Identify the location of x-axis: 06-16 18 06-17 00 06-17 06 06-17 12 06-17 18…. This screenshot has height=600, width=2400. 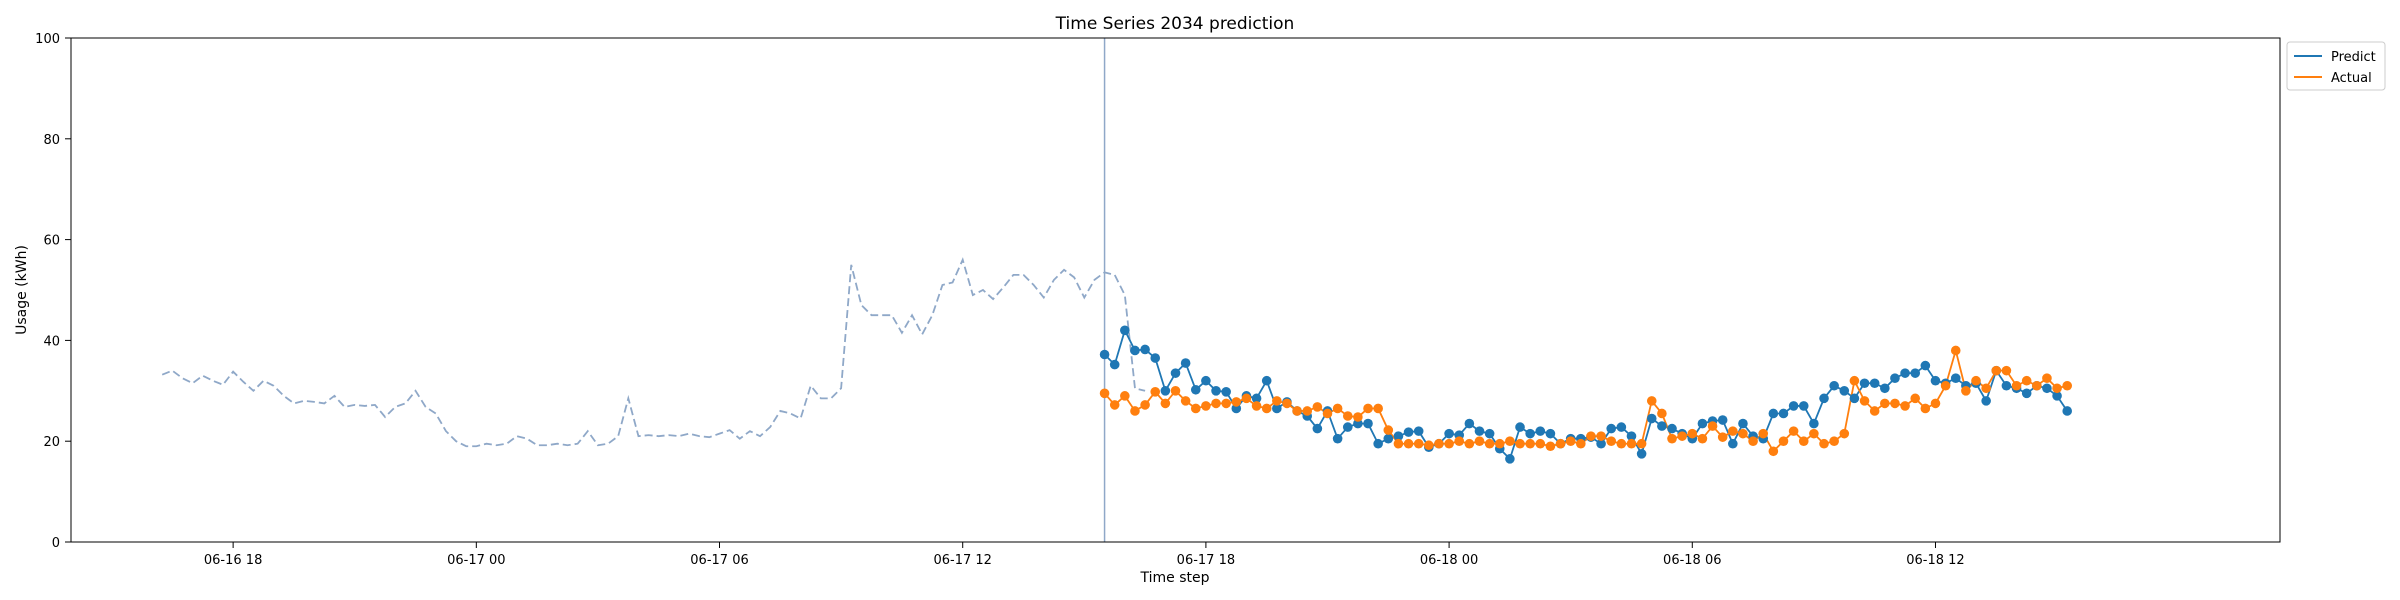
(1084, 555).